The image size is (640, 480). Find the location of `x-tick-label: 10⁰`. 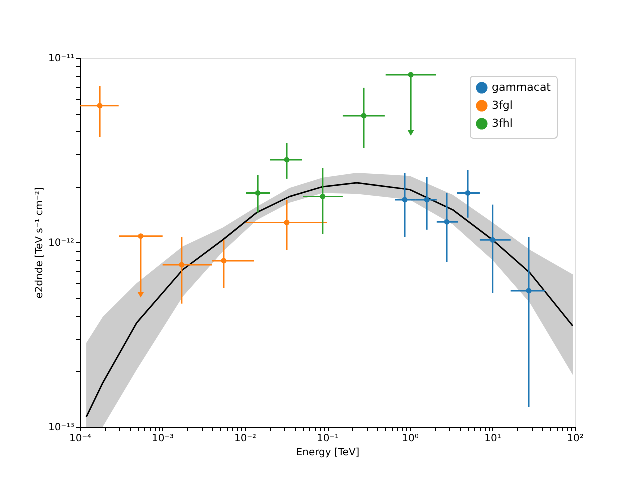

x-tick-label: 10⁰ is located at coordinates (410, 439).